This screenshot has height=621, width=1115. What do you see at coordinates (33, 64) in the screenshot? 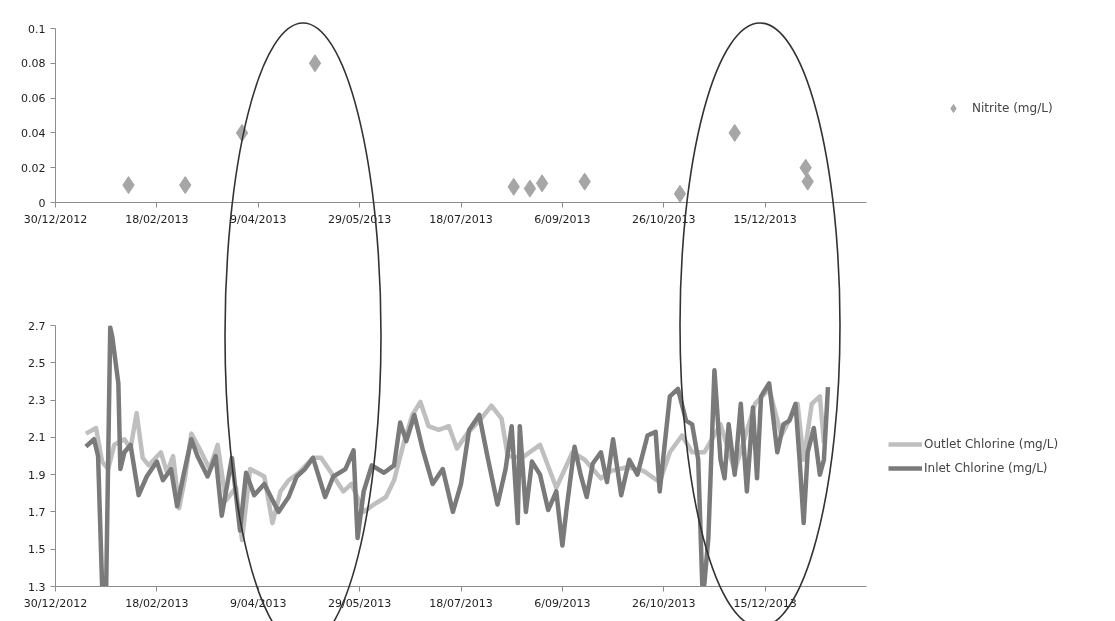
I see `y-tick-label: 0.08` at bounding box center [33, 64].